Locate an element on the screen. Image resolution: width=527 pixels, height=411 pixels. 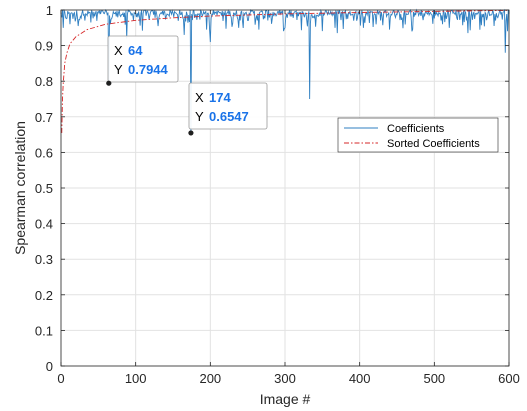
y-tick-label-6: 0.6 is located at coordinates (44, 152).